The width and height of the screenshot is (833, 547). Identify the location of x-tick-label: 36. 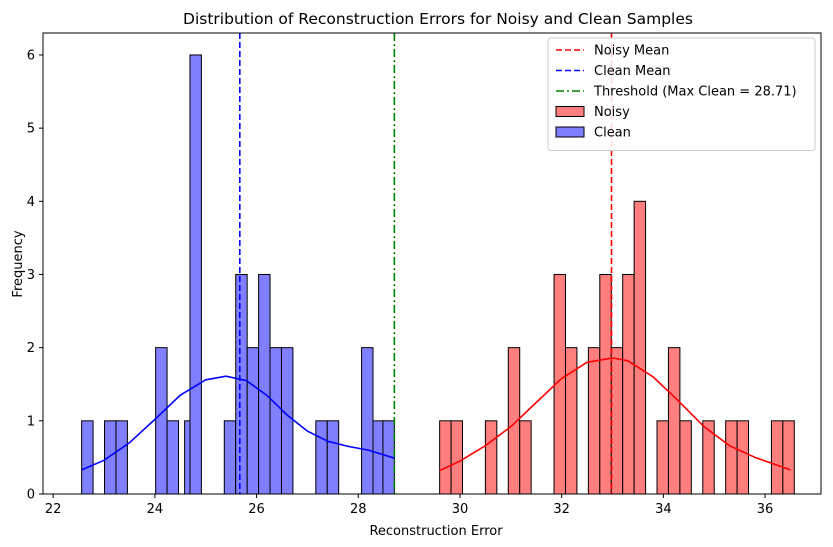
(765, 509).